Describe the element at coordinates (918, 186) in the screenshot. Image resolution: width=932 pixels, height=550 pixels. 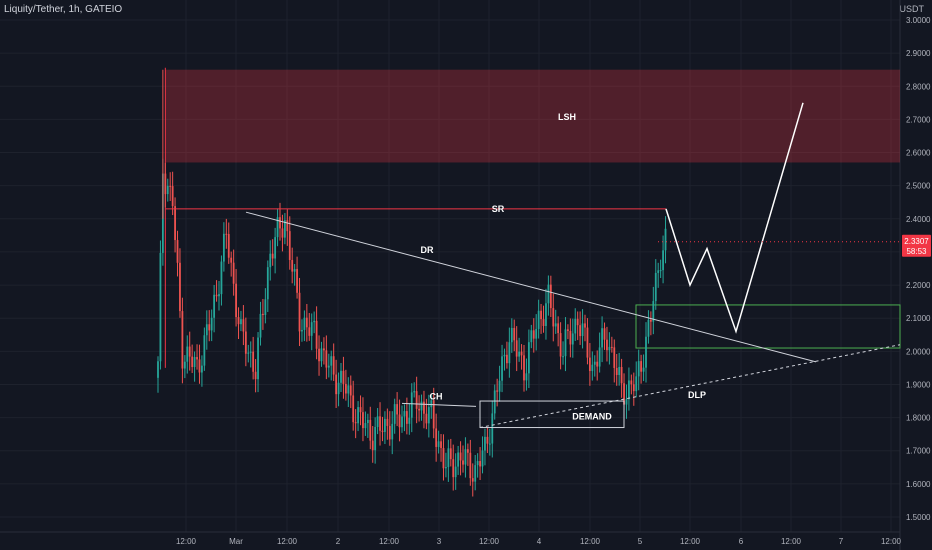
I see `y-tick-label: 2.5000` at that location.